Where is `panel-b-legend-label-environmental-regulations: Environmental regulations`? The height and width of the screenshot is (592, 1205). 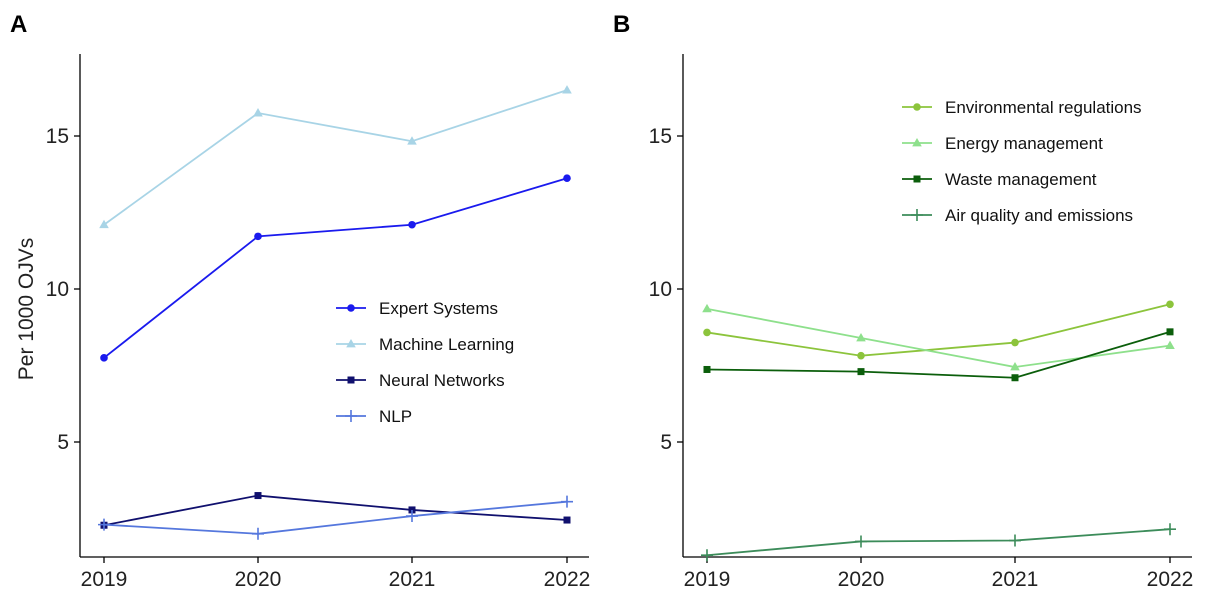
panel-b-legend-label-environmental-regulations: Environmental regulations is located at coordinates (1043, 107).